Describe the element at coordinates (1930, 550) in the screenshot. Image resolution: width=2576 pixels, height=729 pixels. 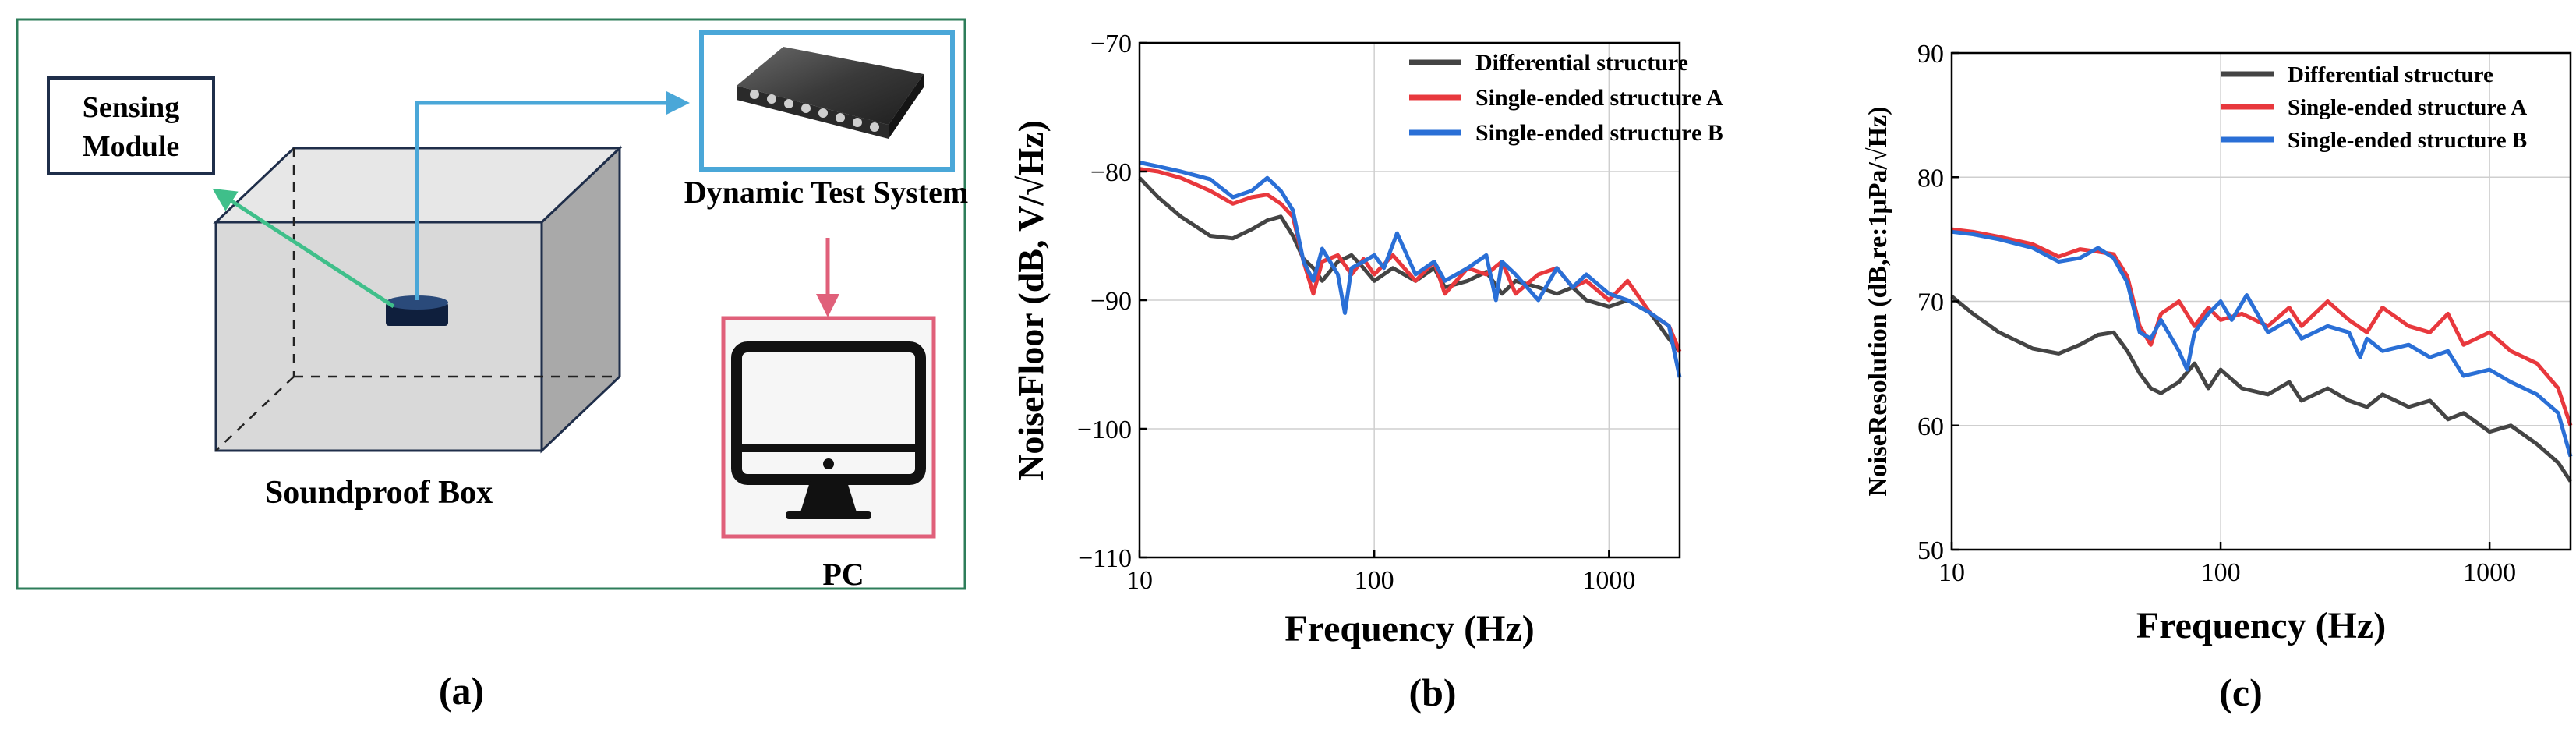
I see `y-tick-label: 50` at that location.